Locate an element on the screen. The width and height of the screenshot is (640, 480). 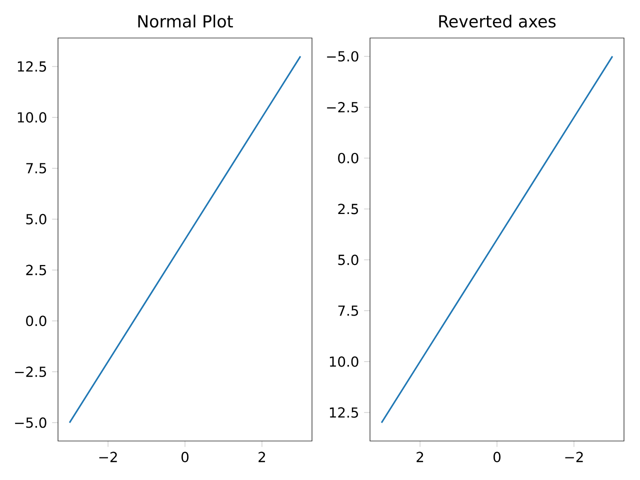
chart-title: Reverted axes is located at coordinates (497, 21).